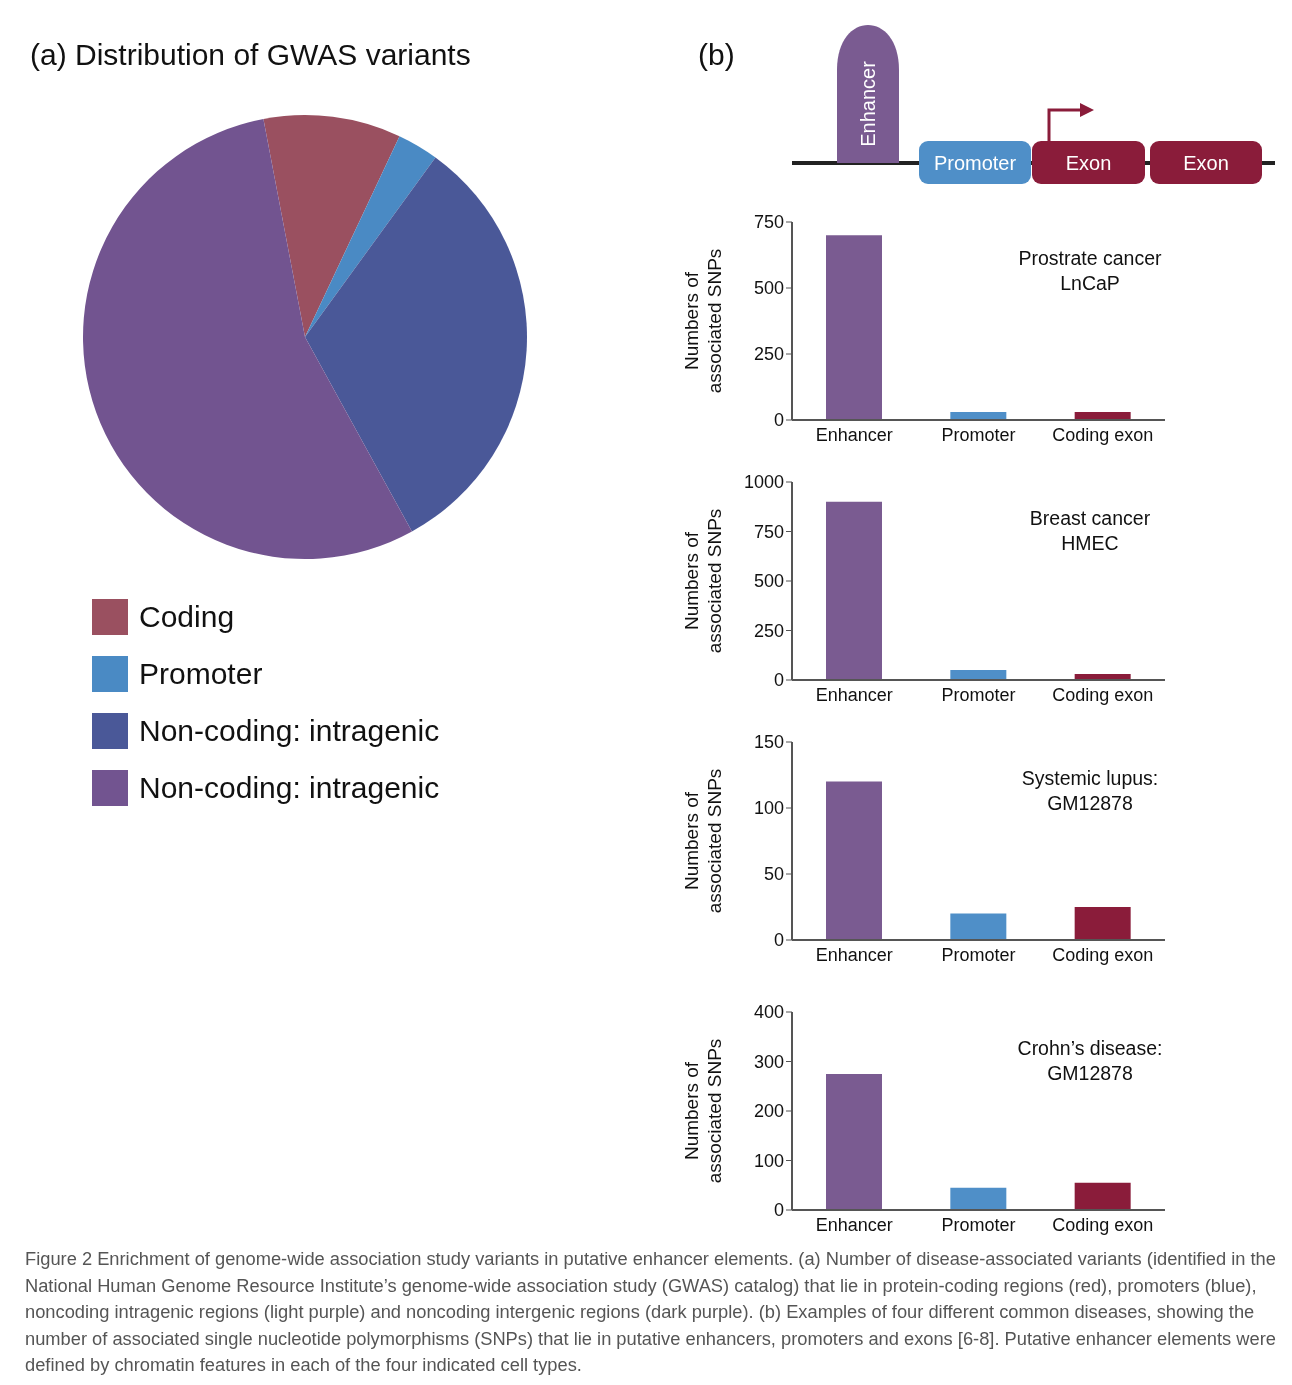 This screenshot has height=1385, width=1292. What do you see at coordinates (768, 742) in the screenshot?
I see `y-tick-label: 150` at bounding box center [768, 742].